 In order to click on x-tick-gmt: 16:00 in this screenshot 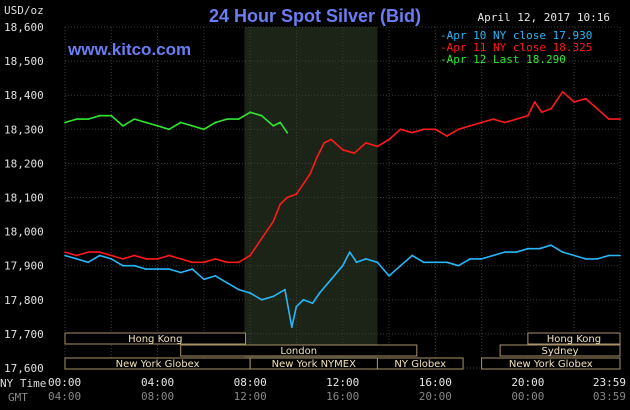, I will do `click(342, 396)`.